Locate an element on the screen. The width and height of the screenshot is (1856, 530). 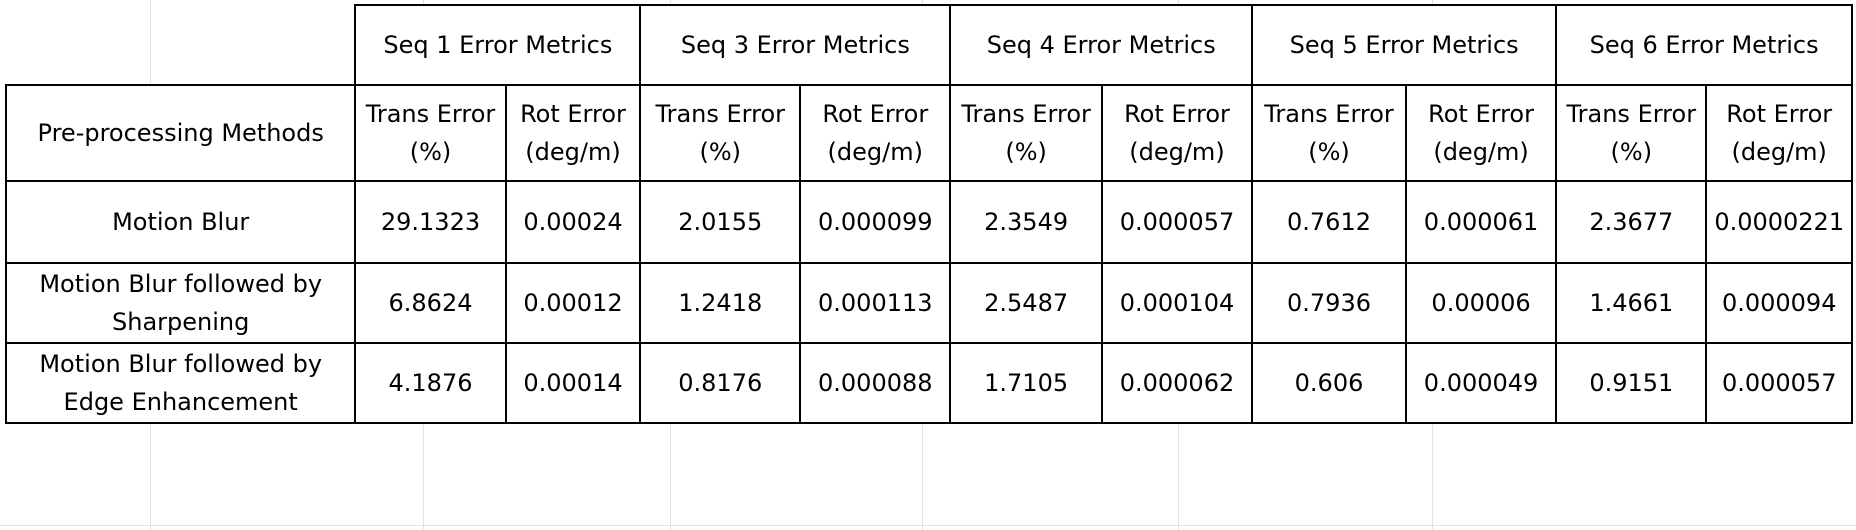
row-header-label: Pre-processing Methods is located at coordinates (180, 133).